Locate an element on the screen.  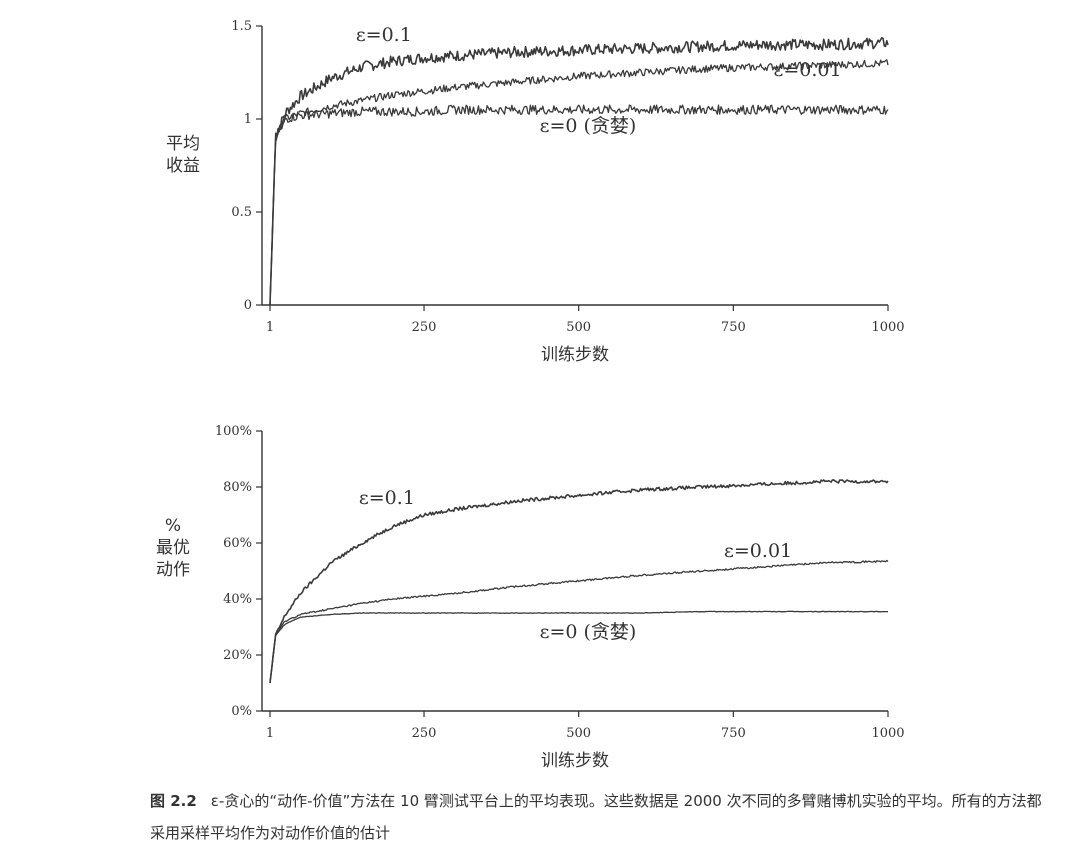
y-tick-label: 0% is located at coordinates (241, 711).